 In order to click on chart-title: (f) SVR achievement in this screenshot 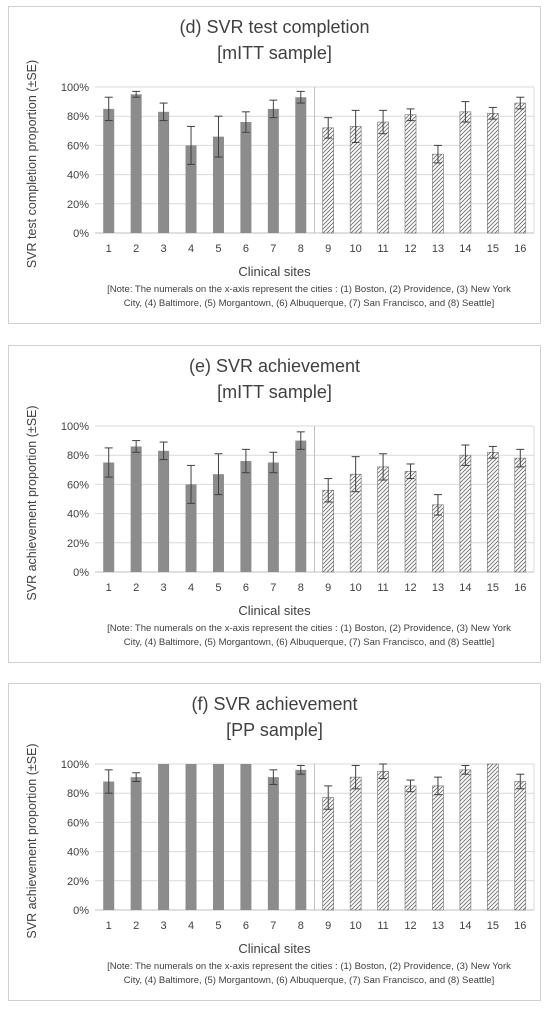, I will do `click(274, 704)`.